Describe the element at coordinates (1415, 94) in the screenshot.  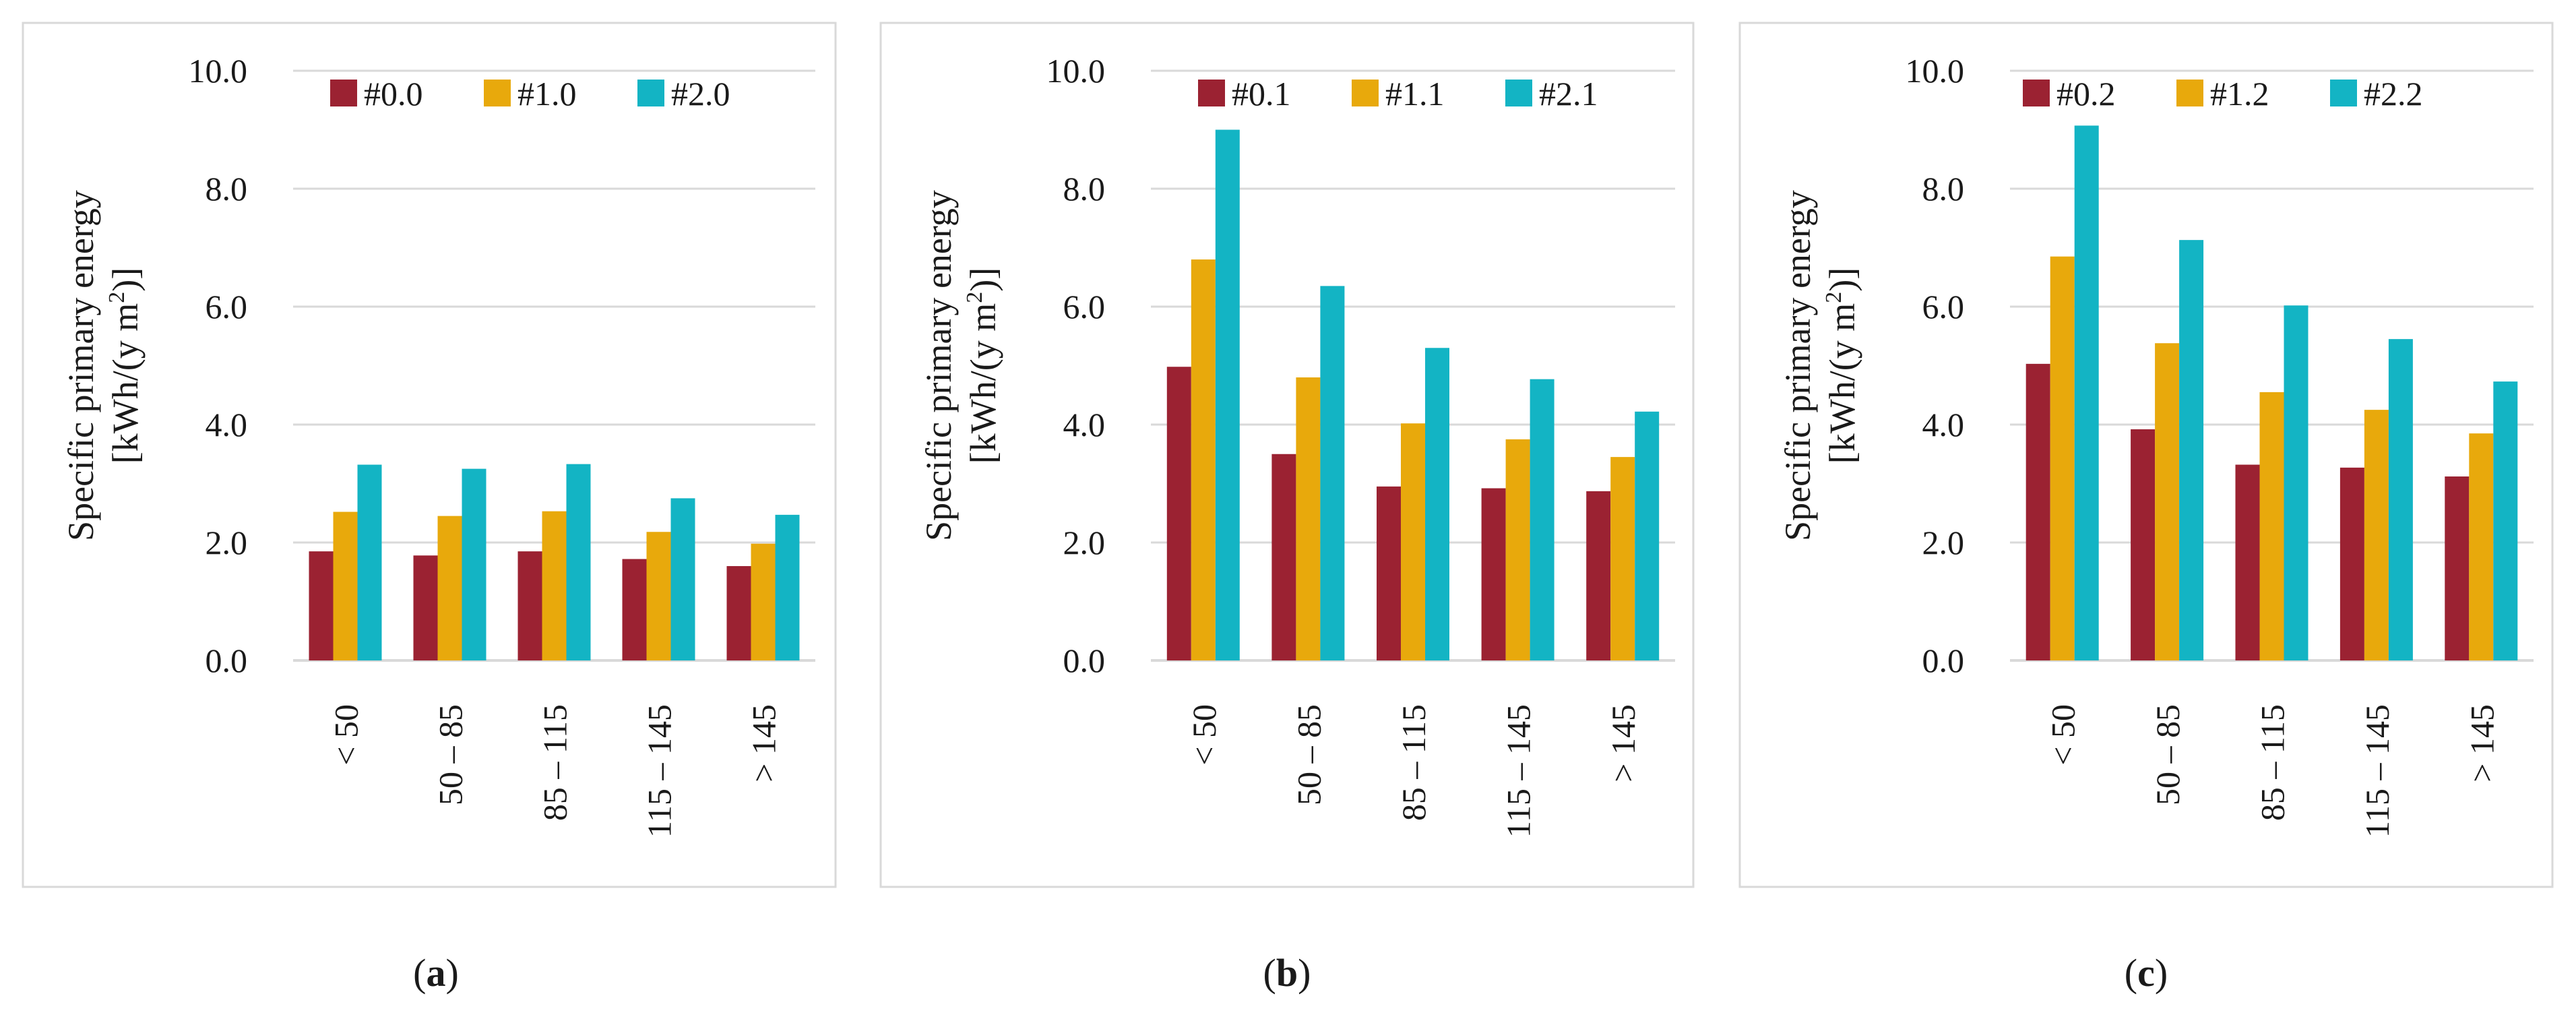
I see `legend-label: #1.1` at that location.